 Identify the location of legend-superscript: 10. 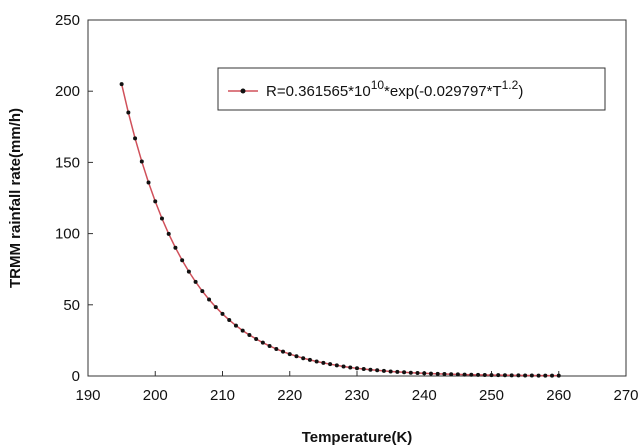
(378, 85).